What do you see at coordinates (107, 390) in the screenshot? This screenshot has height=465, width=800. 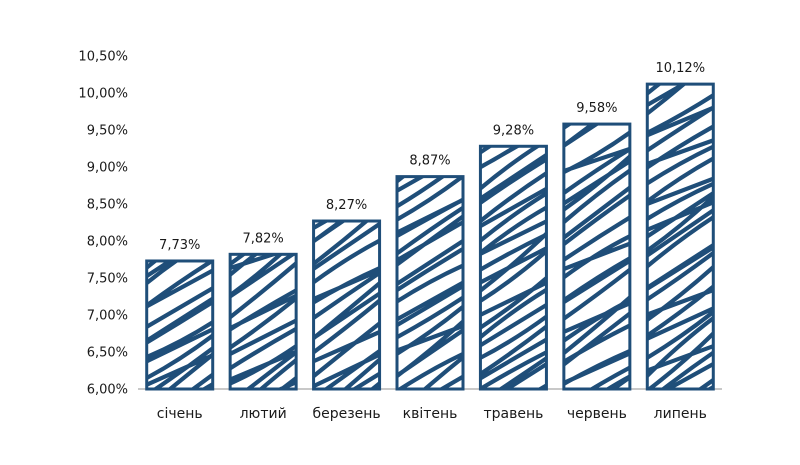 I see `y-tick-label: 6,00%` at bounding box center [107, 390].